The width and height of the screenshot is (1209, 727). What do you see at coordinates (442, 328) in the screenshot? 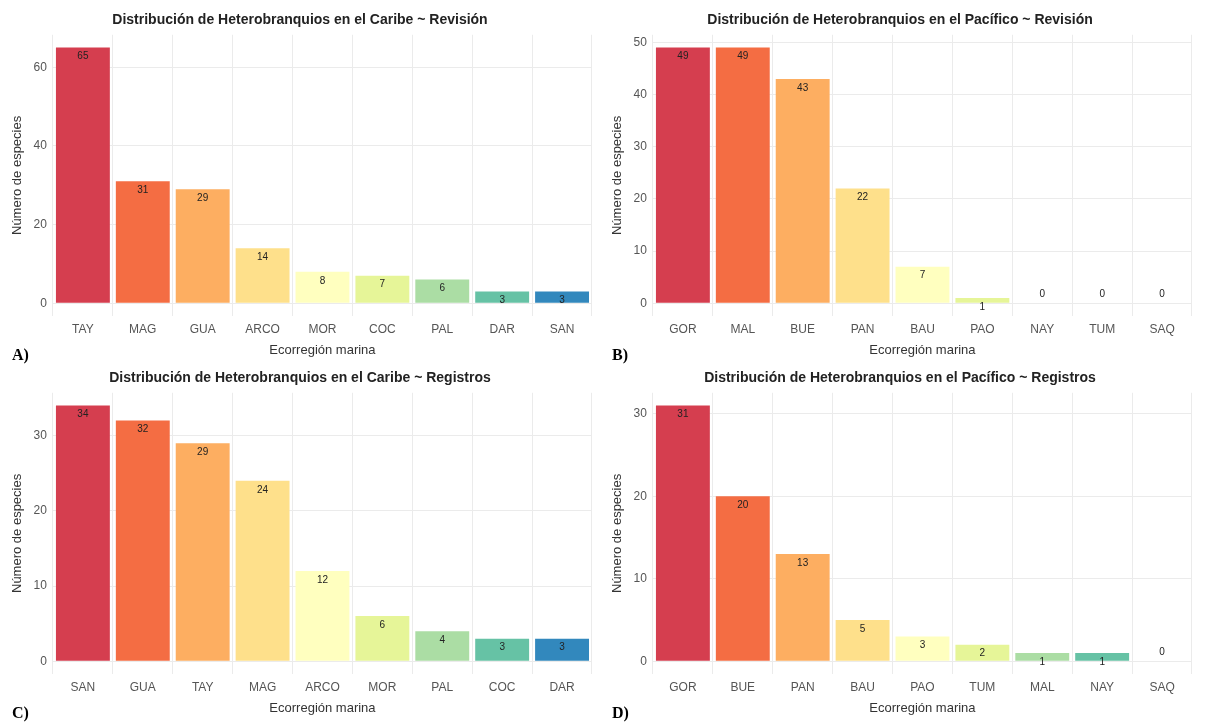
I see `x-tick-label: PAL` at bounding box center [442, 328].